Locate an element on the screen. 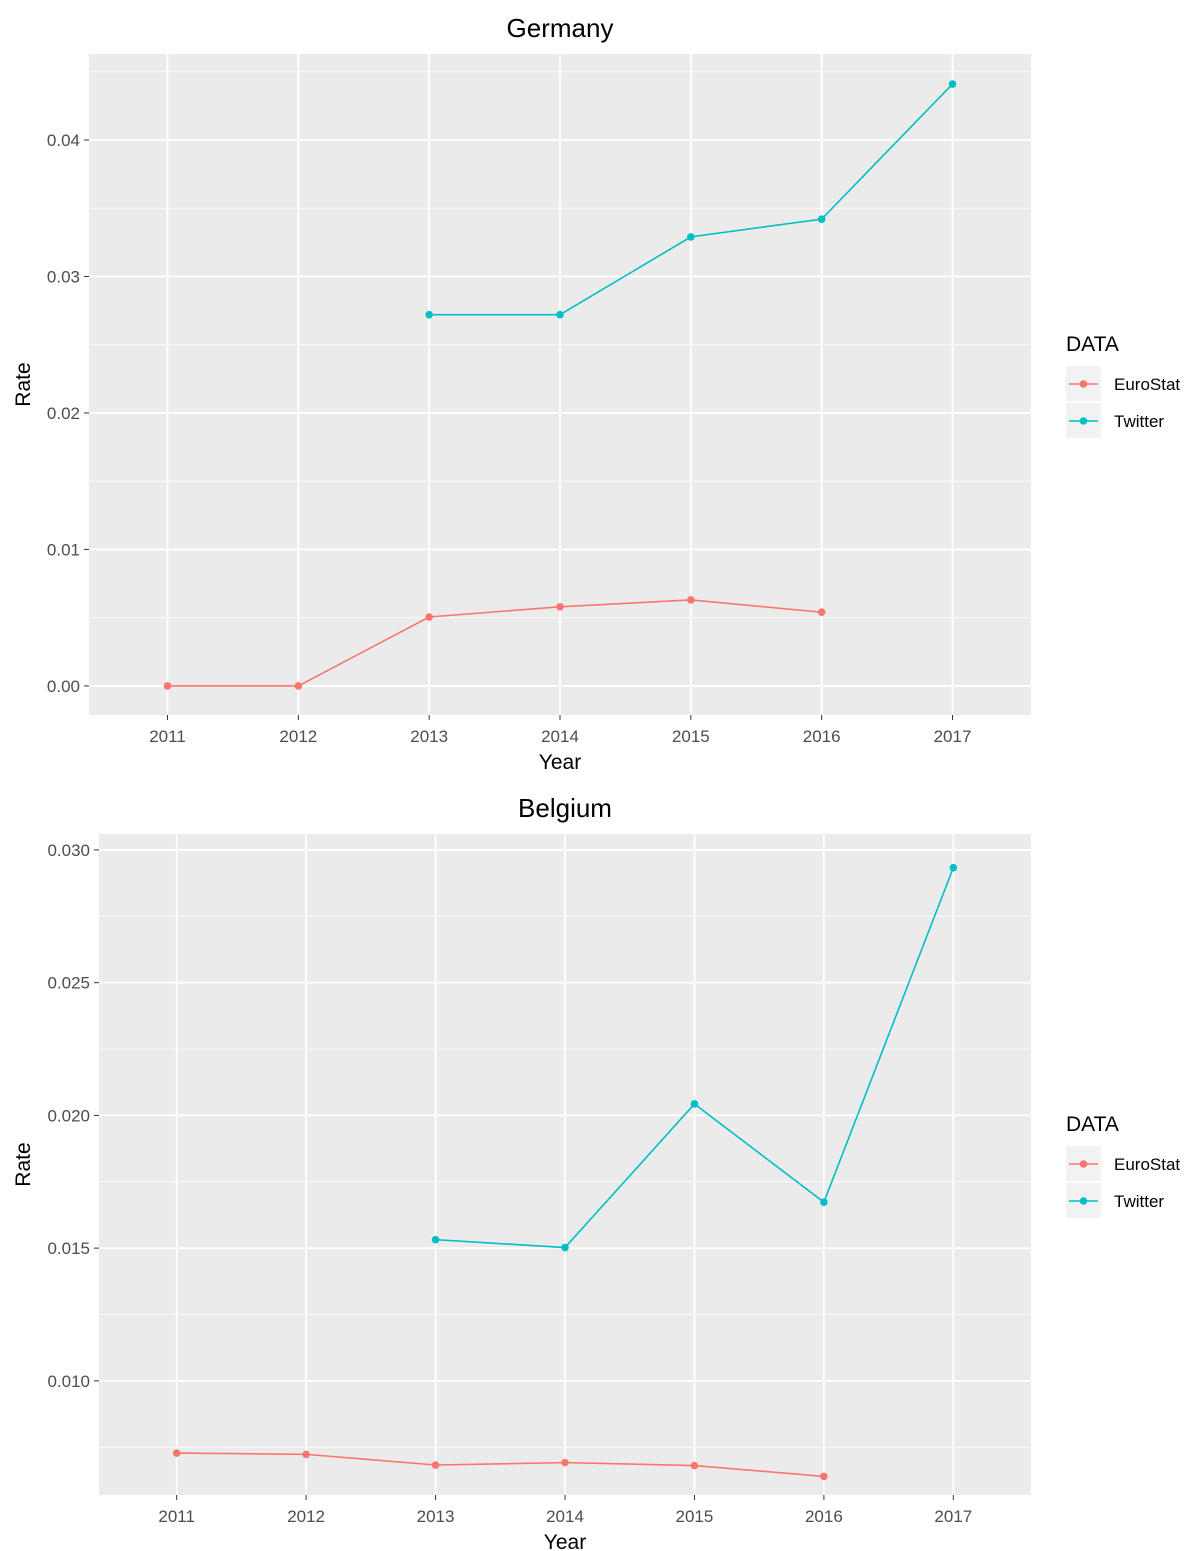 This screenshot has height=1551, width=1191. y-tick-label: 0.020 is located at coordinates (68, 1115).